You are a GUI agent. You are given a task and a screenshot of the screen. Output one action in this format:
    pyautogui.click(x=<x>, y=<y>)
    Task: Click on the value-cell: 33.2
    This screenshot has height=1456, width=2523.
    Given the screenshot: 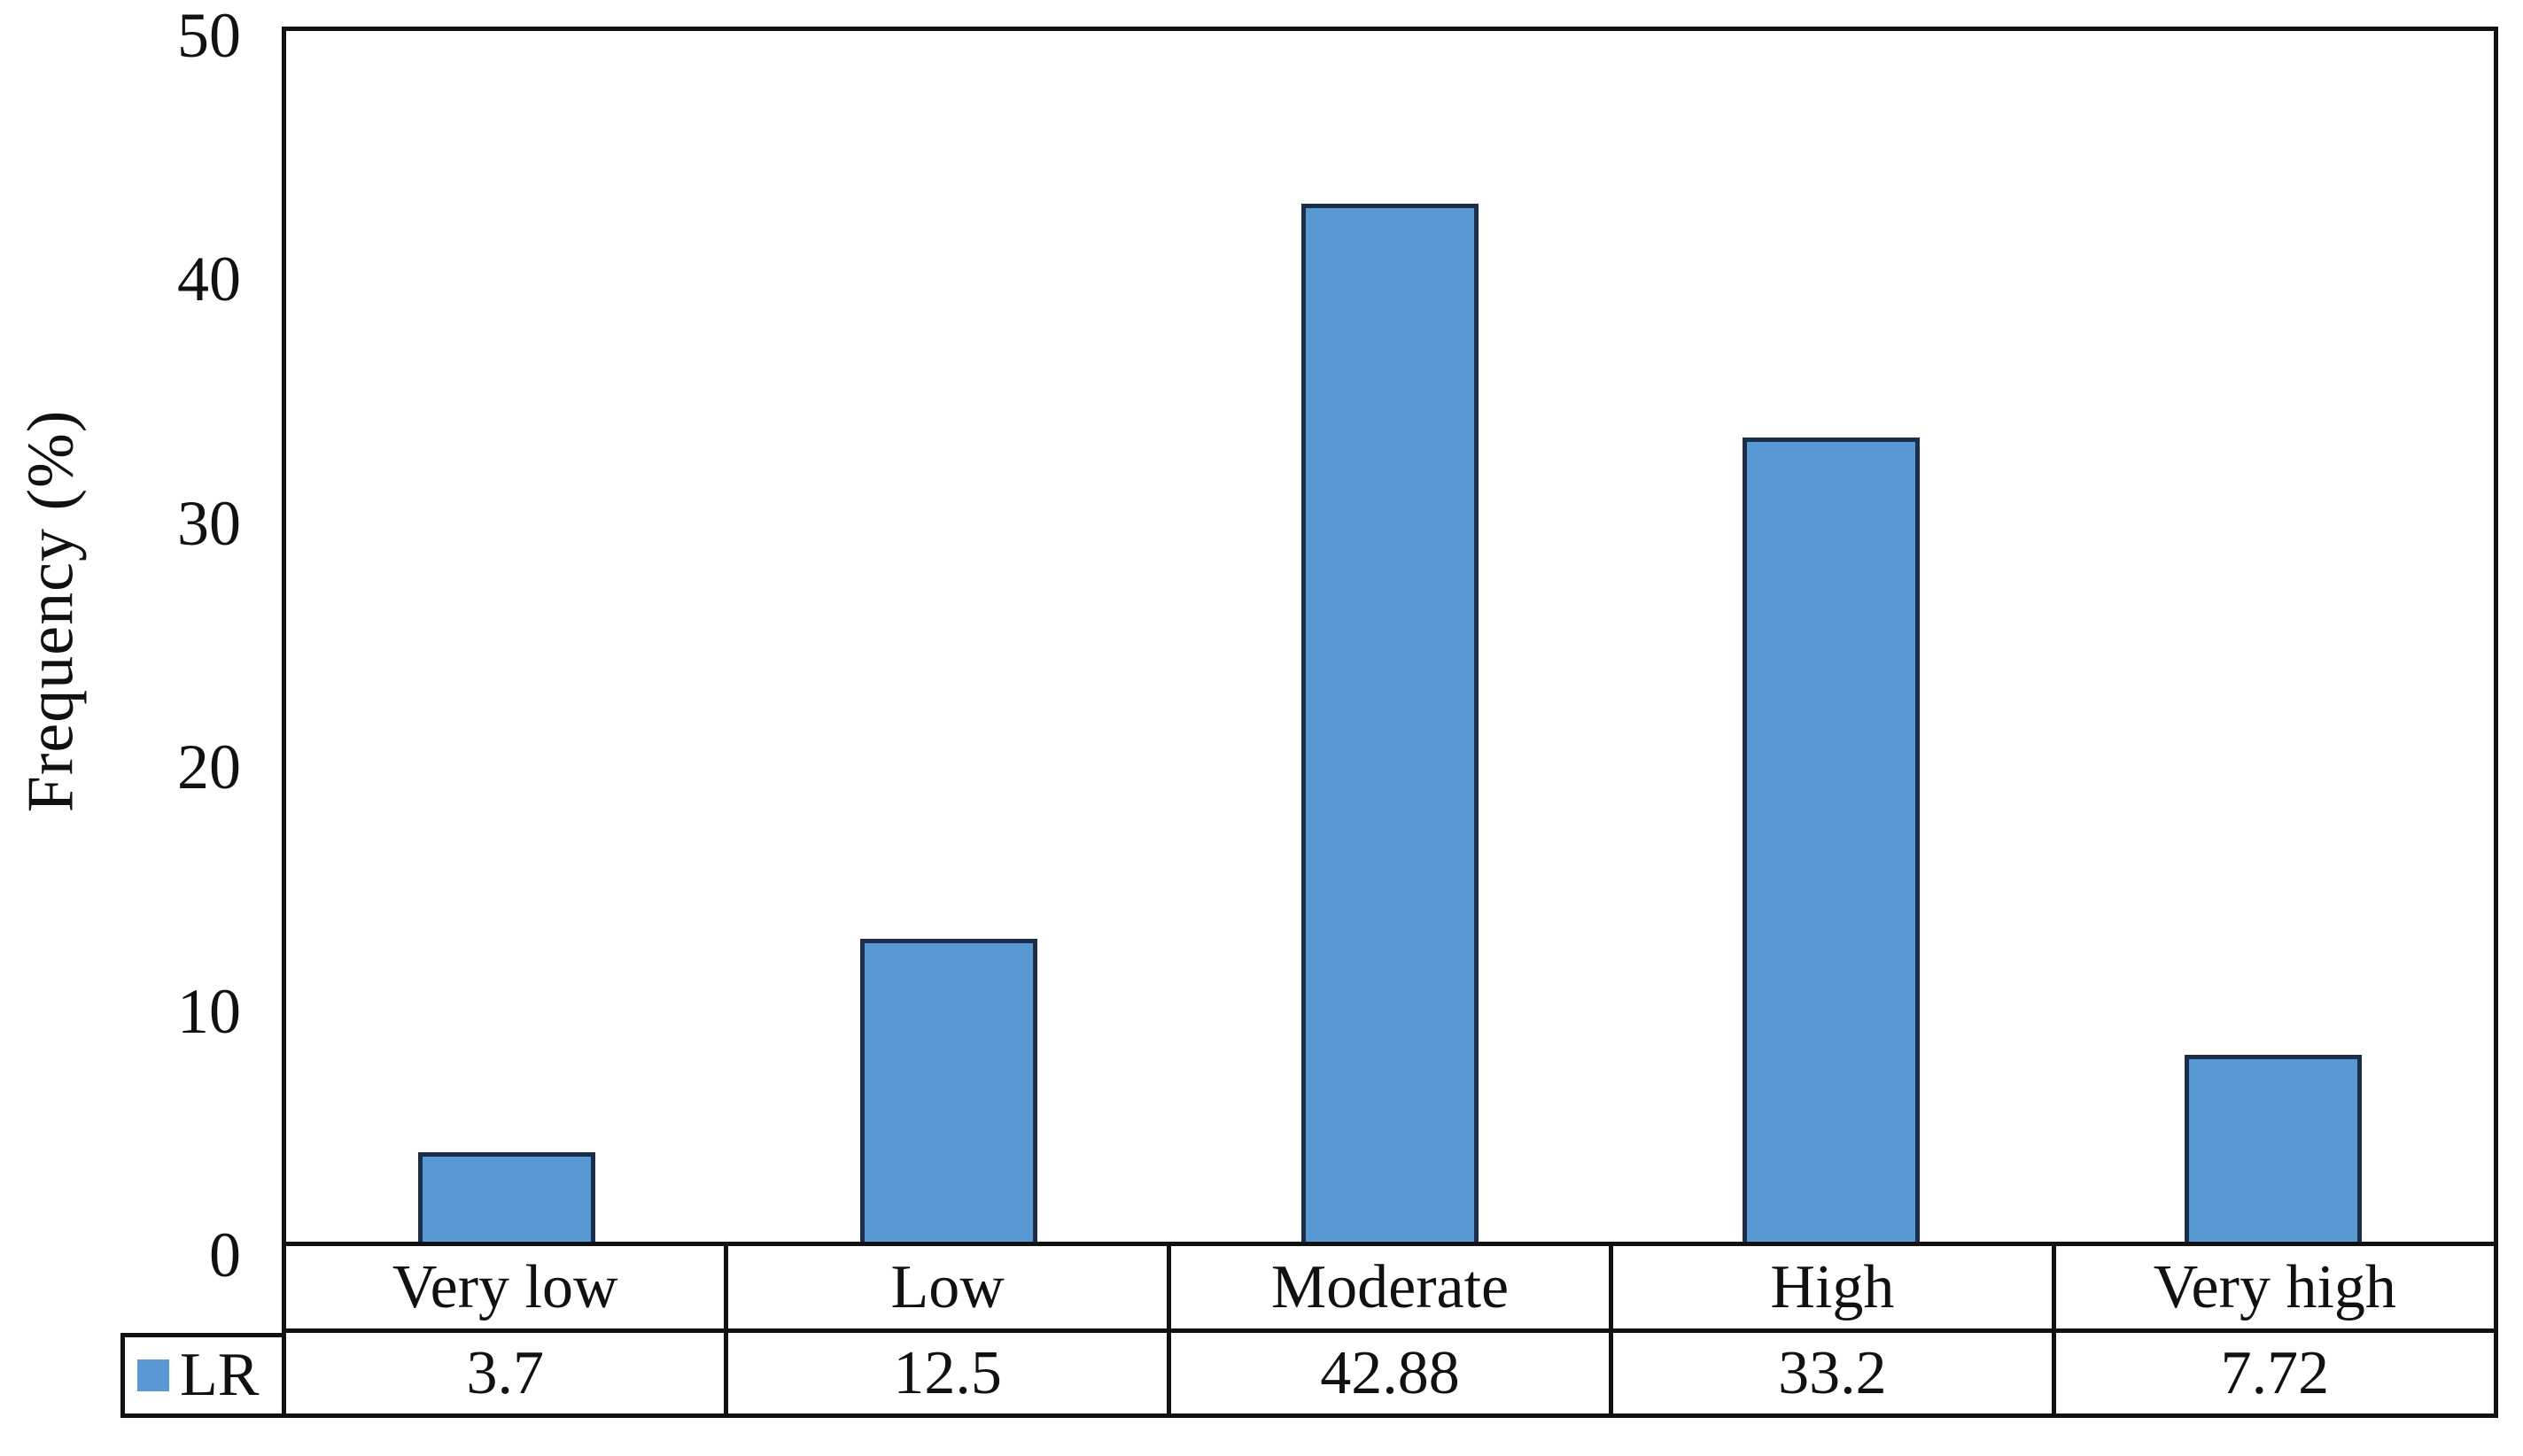 What is the action you would take?
    pyautogui.click(x=1831, y=1375)
    